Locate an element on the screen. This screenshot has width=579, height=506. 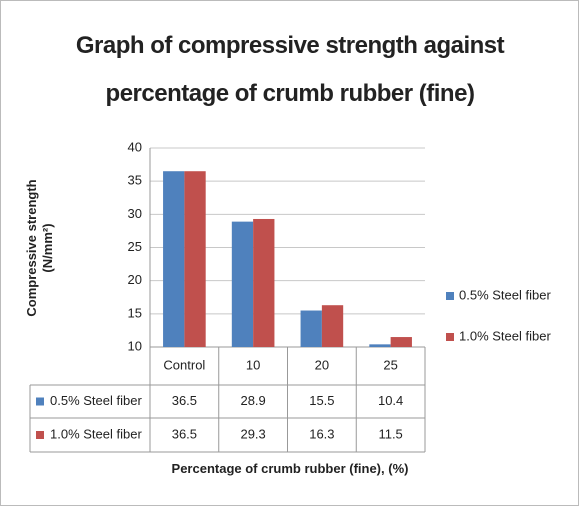
y-tick-label: 40 is located at coordinates (135, 146).